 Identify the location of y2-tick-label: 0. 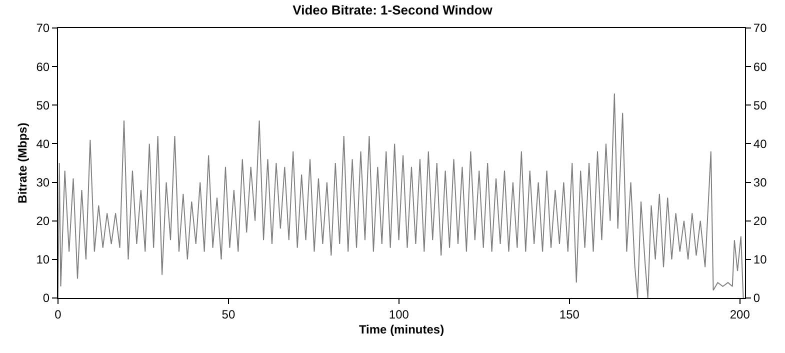
(756, 298).